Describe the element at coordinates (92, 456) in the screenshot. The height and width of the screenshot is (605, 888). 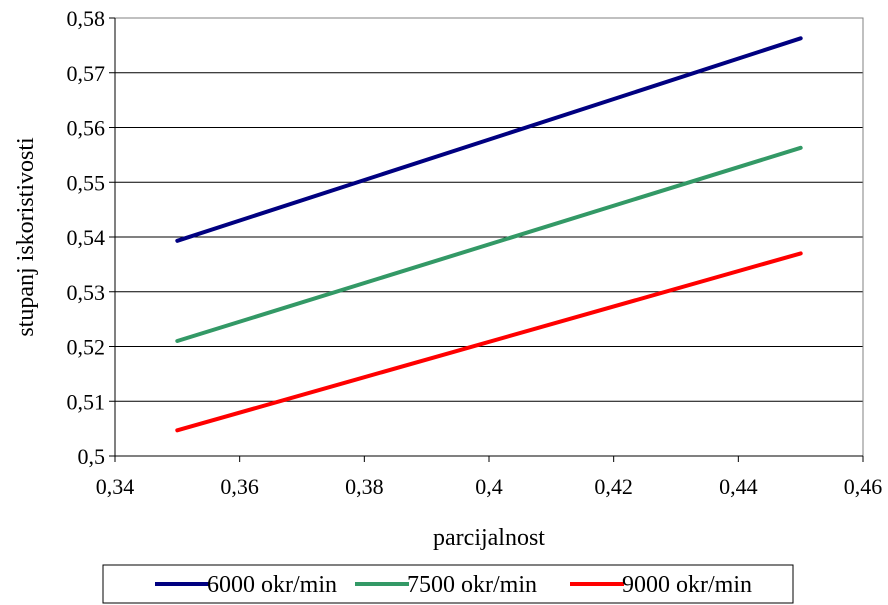
I see `y-tick-label: 0,5` at that location.